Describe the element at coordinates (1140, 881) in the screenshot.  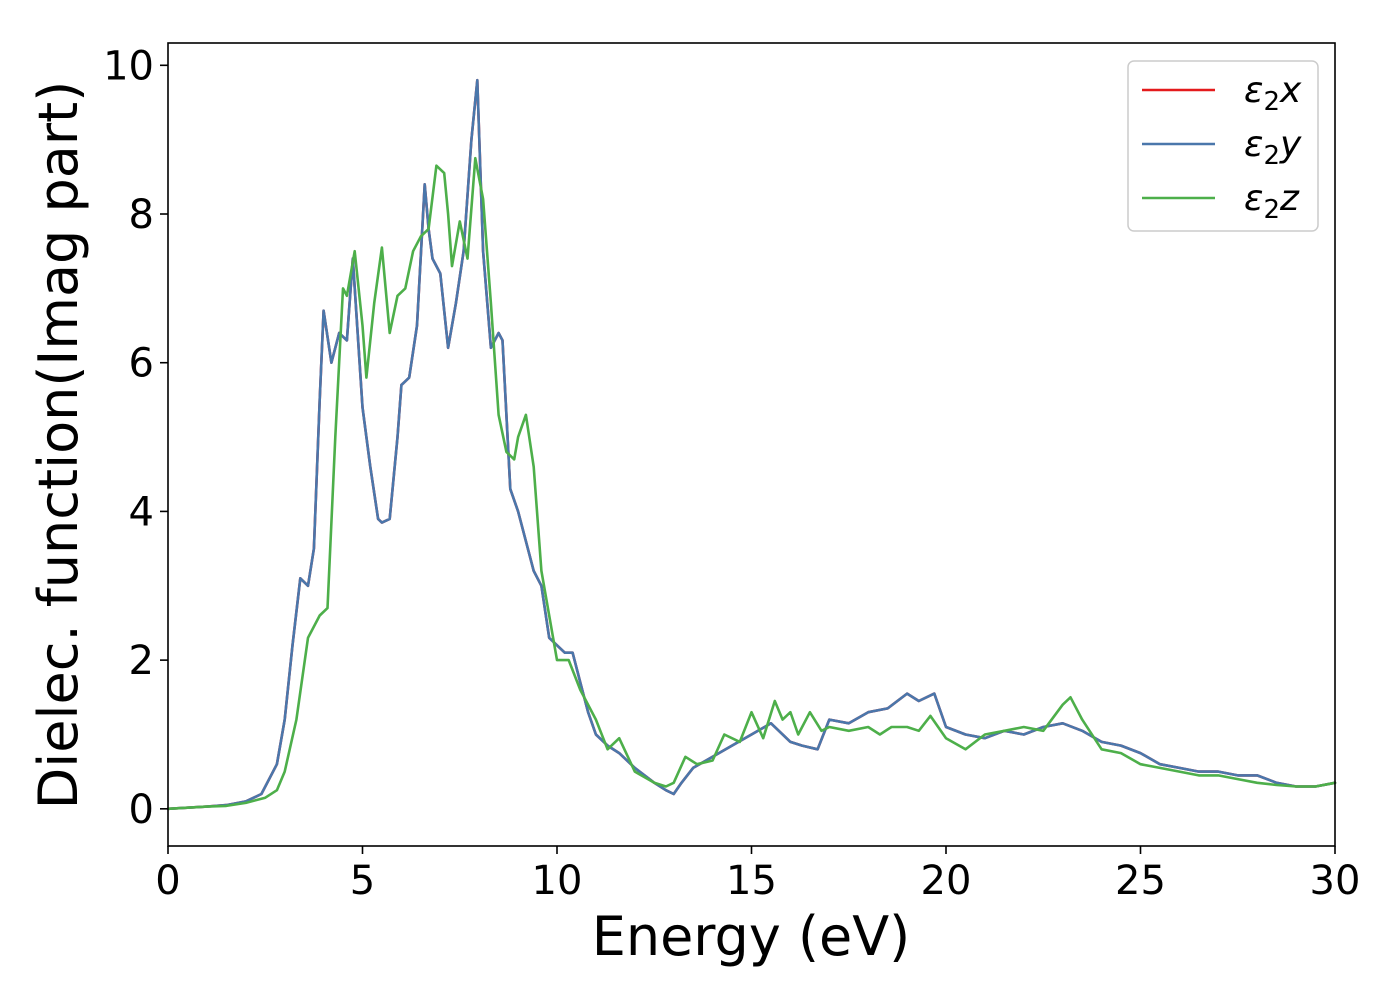
I see `x-tick-label: 25` at that location.